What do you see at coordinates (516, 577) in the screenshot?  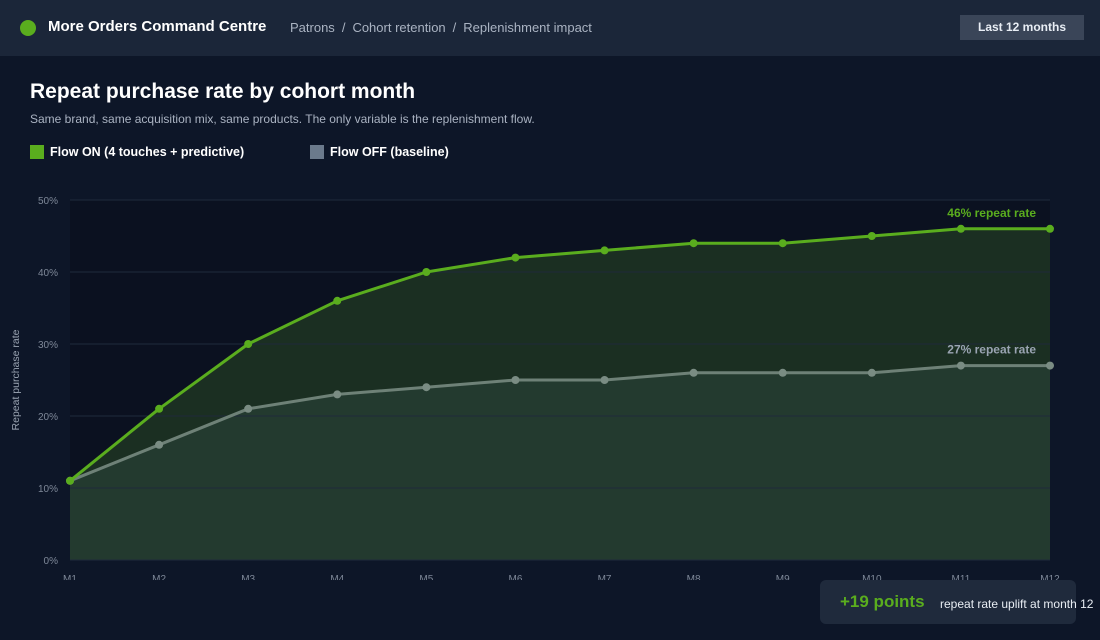 I see `x-tick-label: M6` at bounding box center [516, 577].